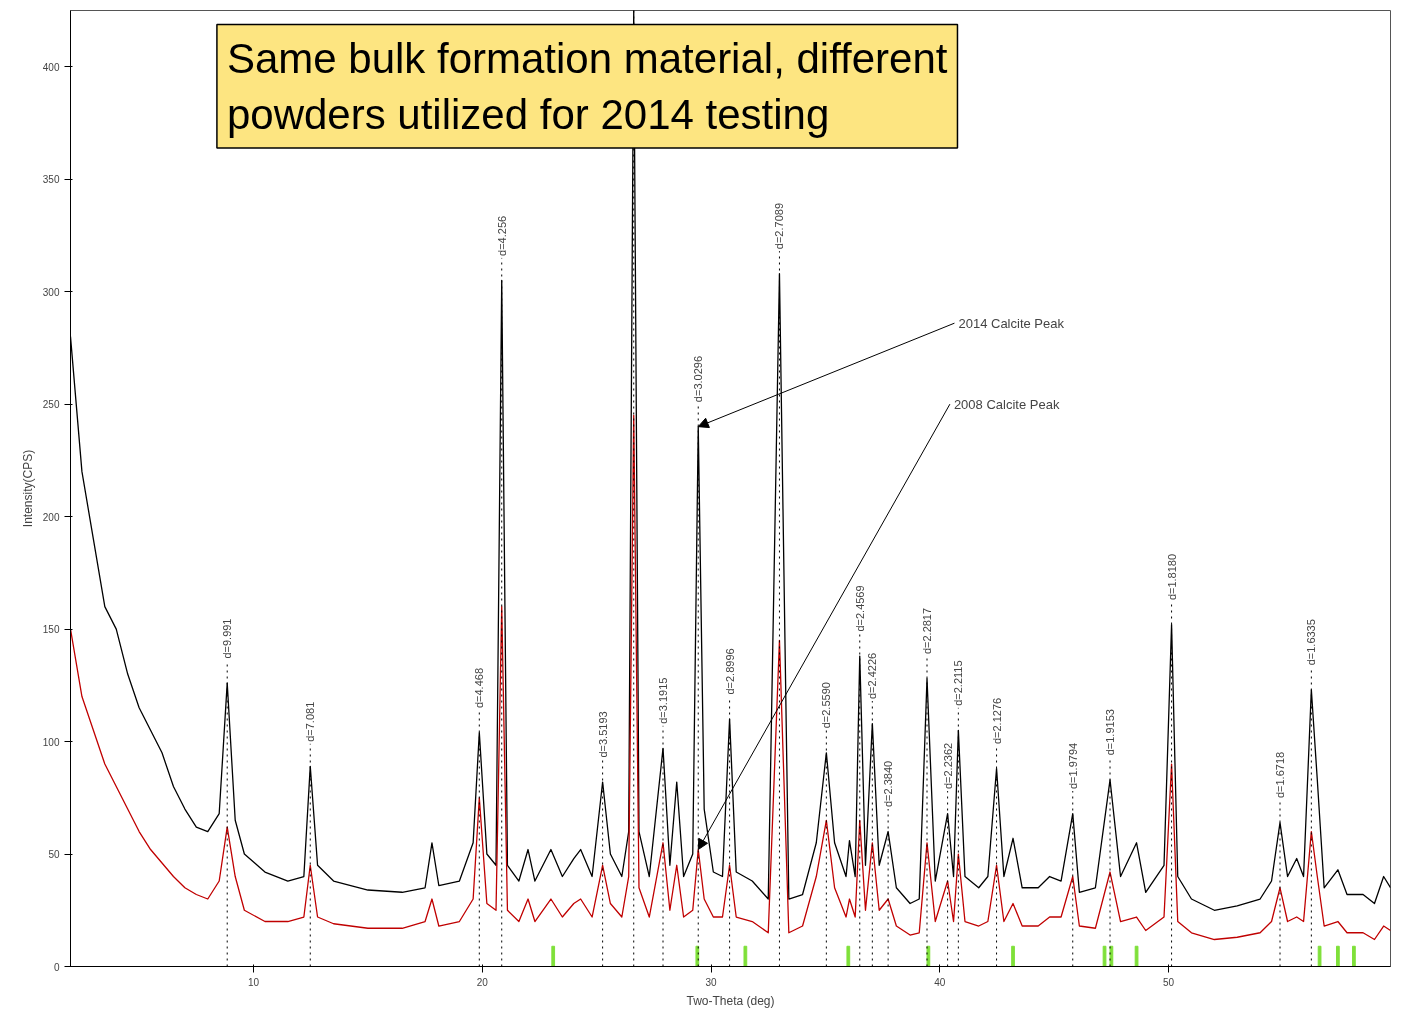  Describe the element at coordinates (51, 180) in the screenshot. I see `y-tick-label: 350` at that location.